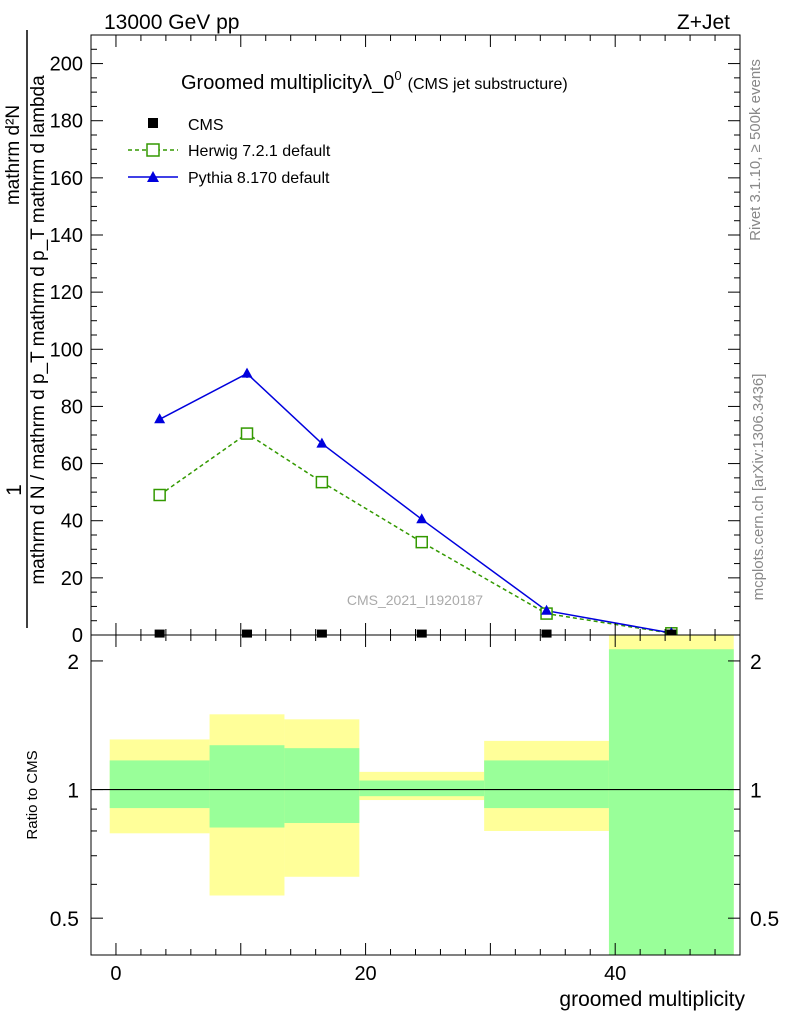  I want to click on ratio-ytick-label-right: 1, so click(756, 791).